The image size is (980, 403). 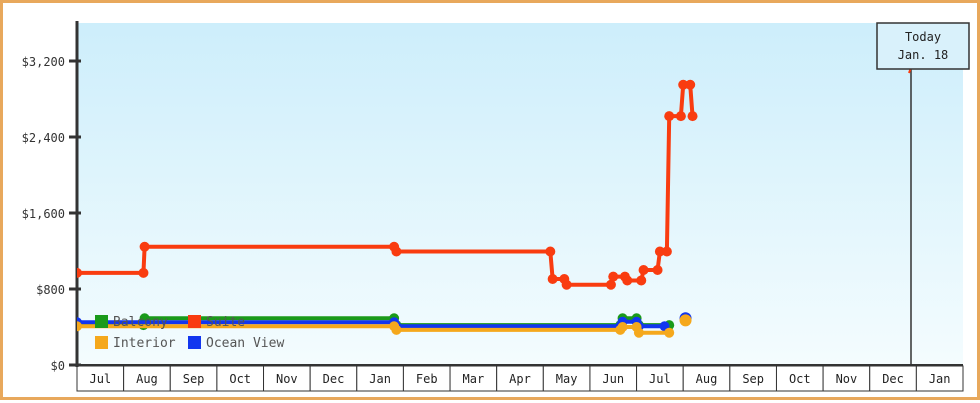 I want to click on legend-item-interior: Interior, so click(x=135, y=343).